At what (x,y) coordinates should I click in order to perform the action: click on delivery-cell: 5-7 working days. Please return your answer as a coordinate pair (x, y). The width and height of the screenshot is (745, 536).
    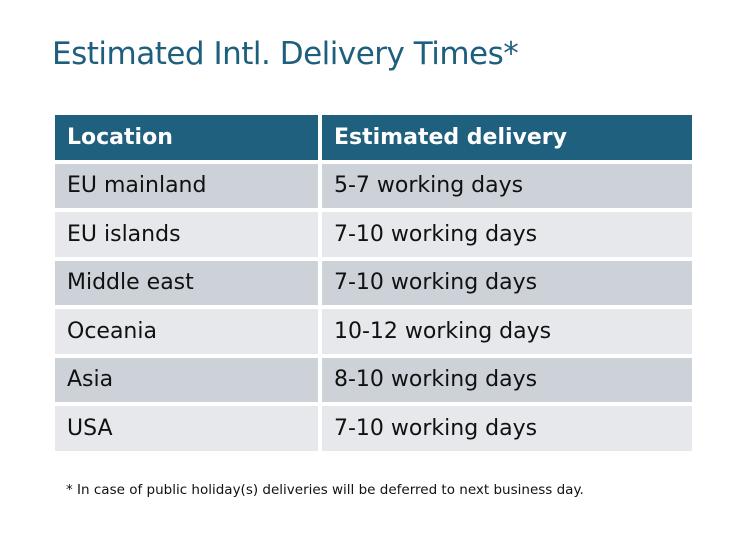
    Looking at the image, I should click on (507, 185).